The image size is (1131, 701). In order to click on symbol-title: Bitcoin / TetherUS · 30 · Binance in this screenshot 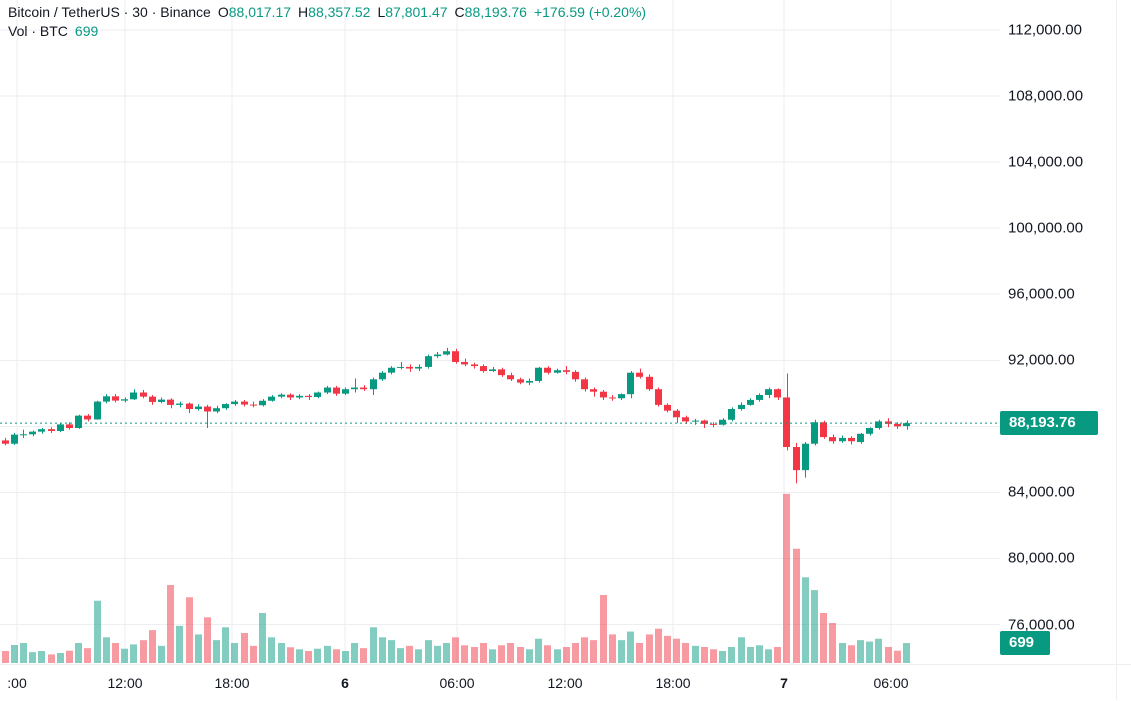, I will do `click(109, 12)`.